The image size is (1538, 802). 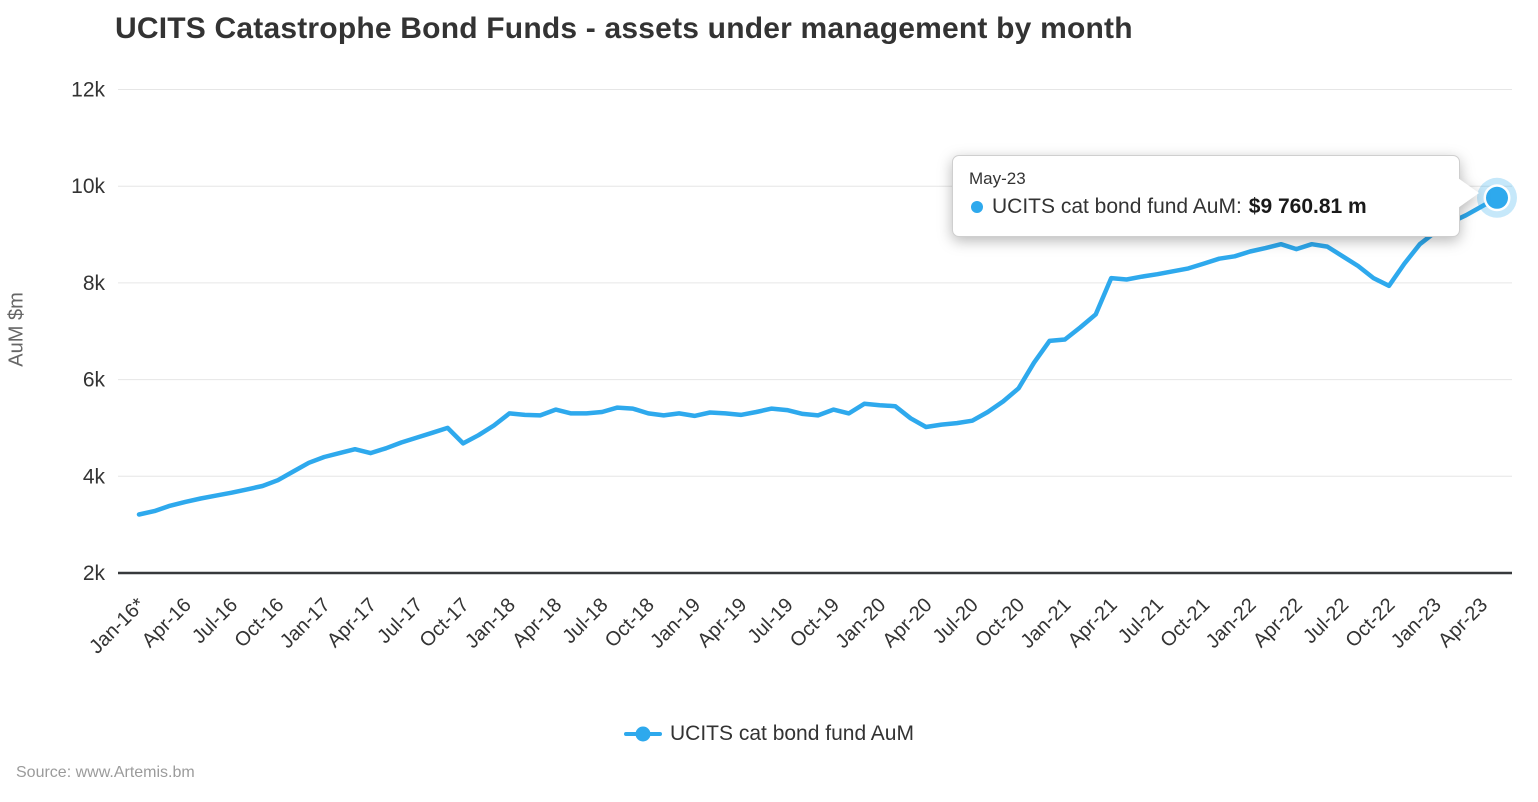 I want to click on y-tick-label: 12k, so click(x=88, y=90).